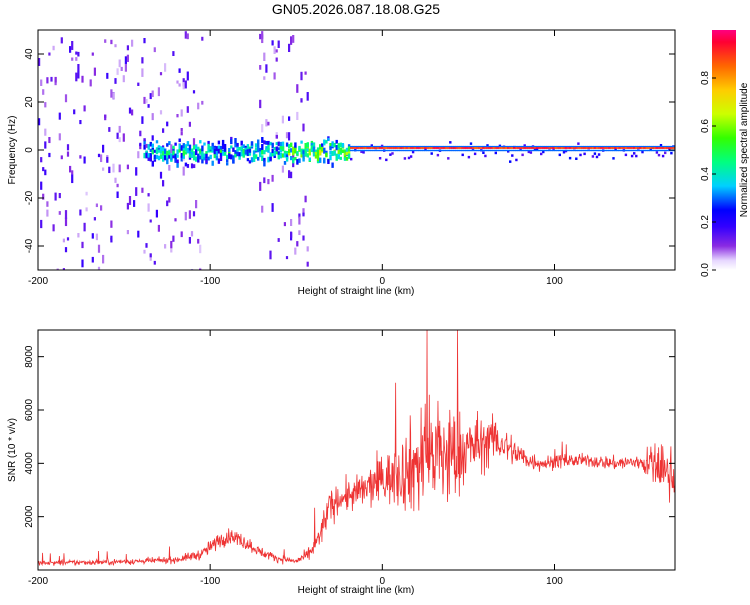  What do you see at coordinates (554, 281) in the screenshot?
I see `spectrogram-xtick-label: 100` at bounding box center [554, 281].